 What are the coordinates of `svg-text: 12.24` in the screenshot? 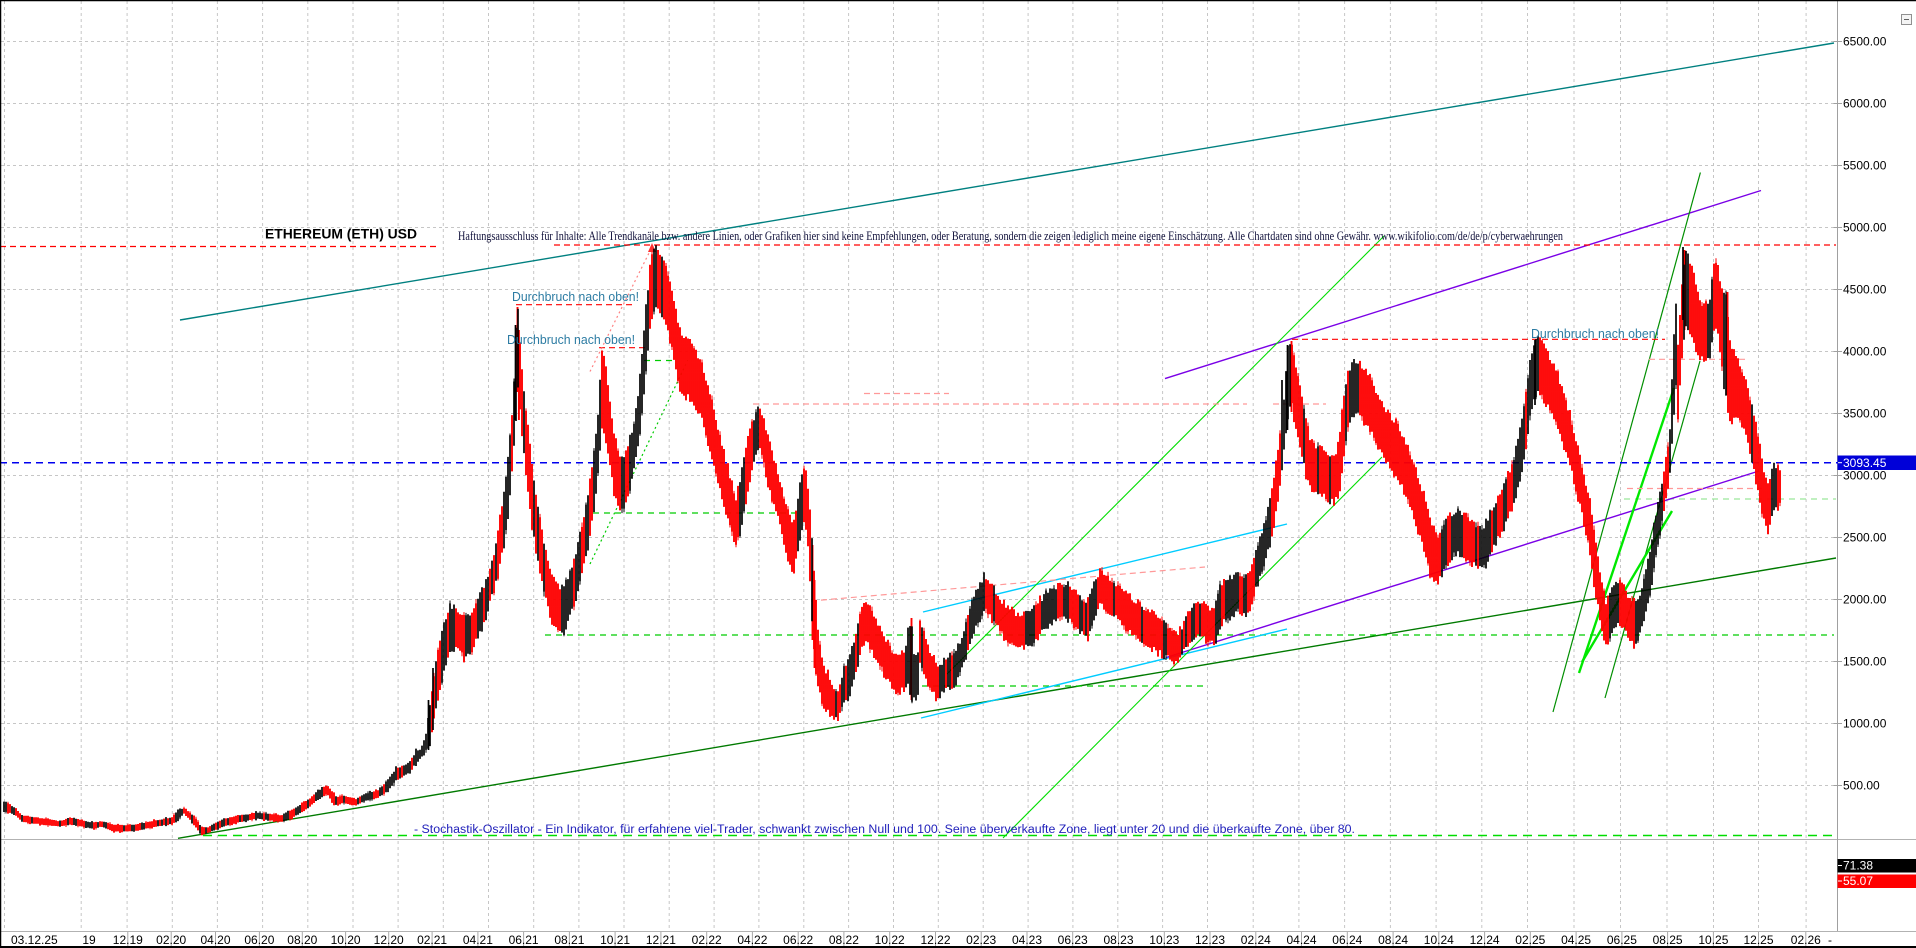 It's located at (1485, 940).